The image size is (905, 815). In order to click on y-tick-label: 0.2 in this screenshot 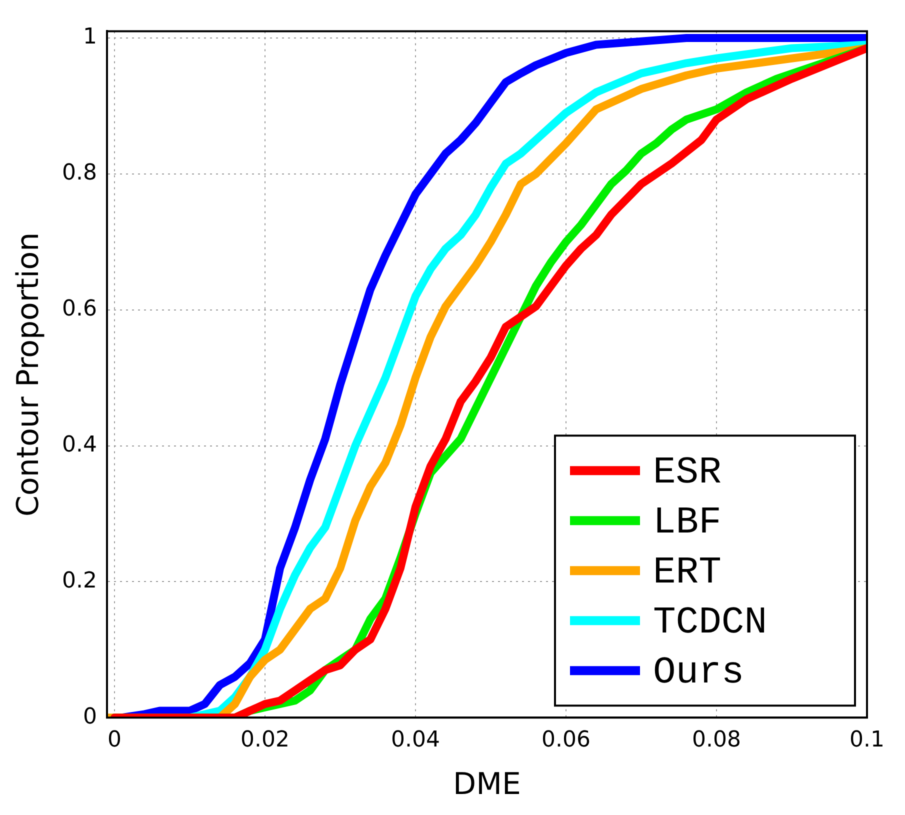, I will do `click(79, 581)`.